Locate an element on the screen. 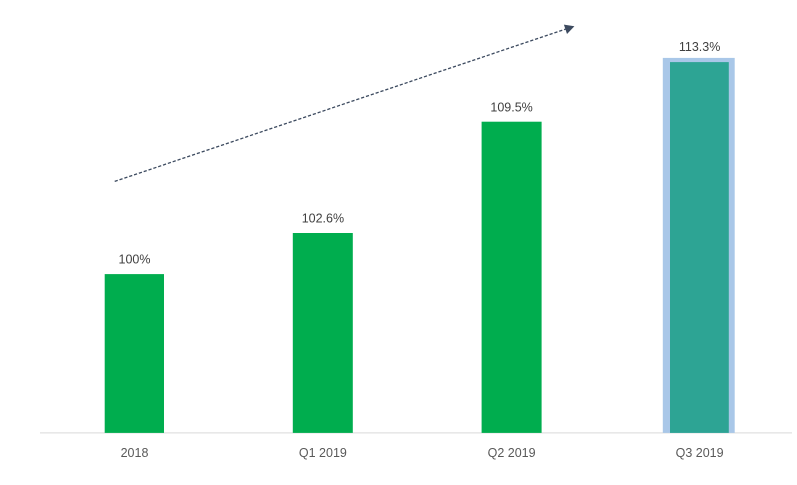 This screenshot has height=485, width=797. svg-text: Q1 2019 is located at coordinates (323, 453).